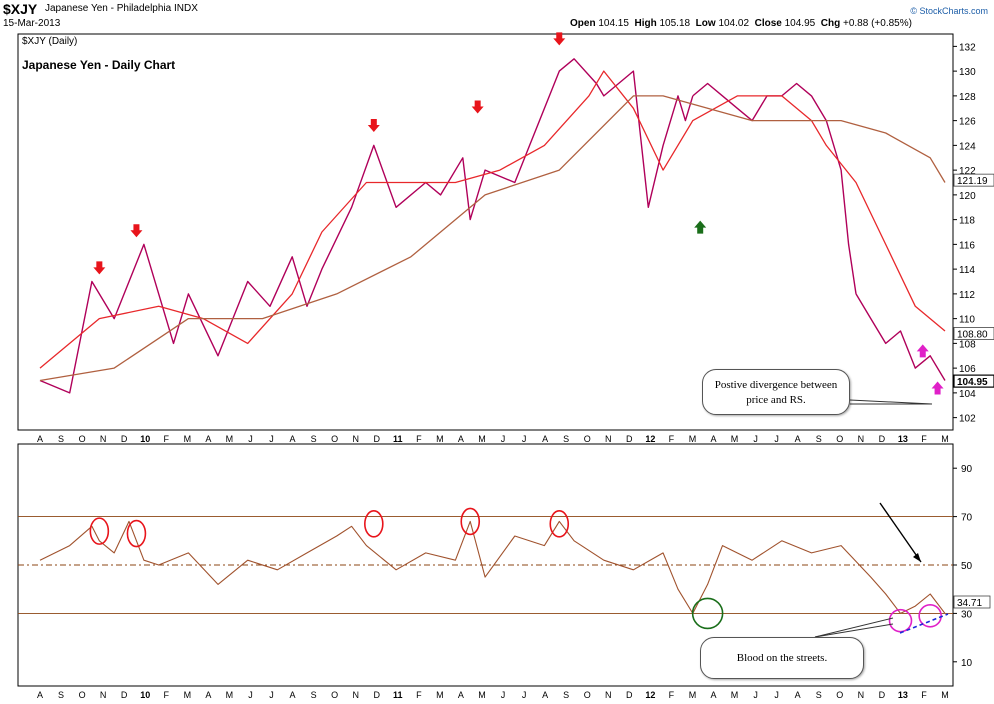 Image resolution: width=994 pixels, height=704 pixels. I want to click on price-x-label: A, so click(713, 439).